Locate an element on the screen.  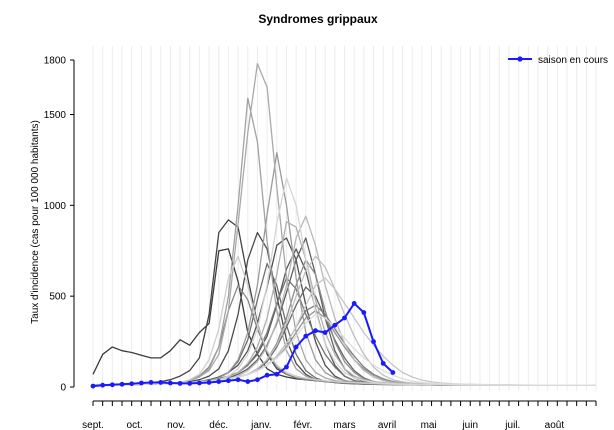
x-tick-label: févr. is located at coordinates (302, 425).